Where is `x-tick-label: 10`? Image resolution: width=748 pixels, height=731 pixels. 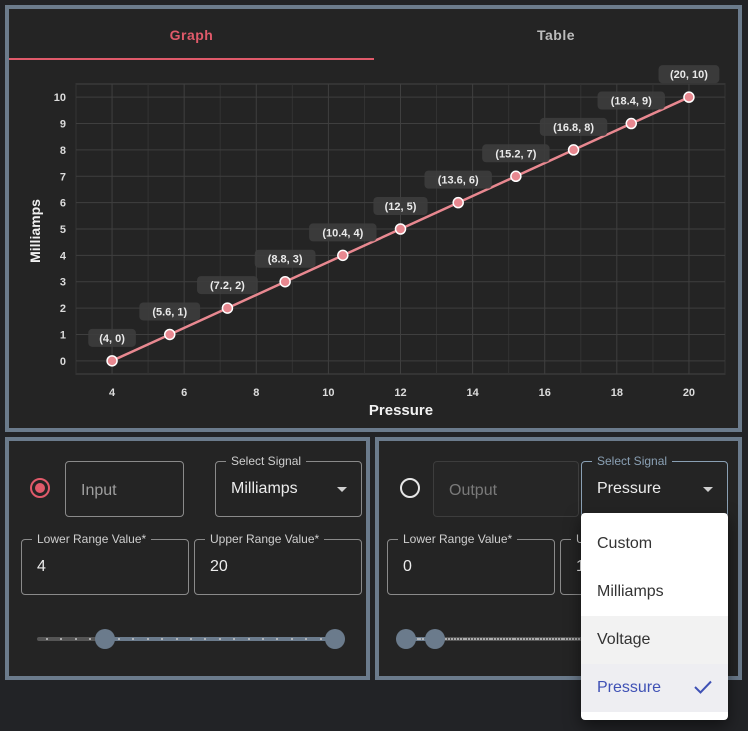 x-tick-label: 10 is located at coordinates (328, 393).